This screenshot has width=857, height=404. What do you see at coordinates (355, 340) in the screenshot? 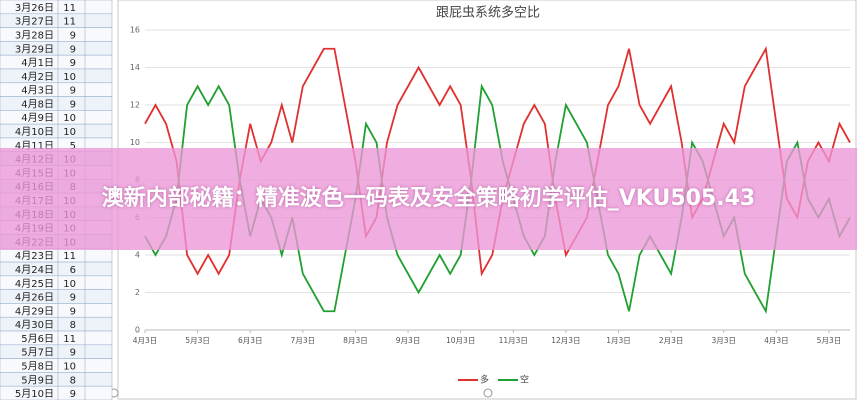
I see `x-tick-label: 8月3日` at bounding box center [355, 340].